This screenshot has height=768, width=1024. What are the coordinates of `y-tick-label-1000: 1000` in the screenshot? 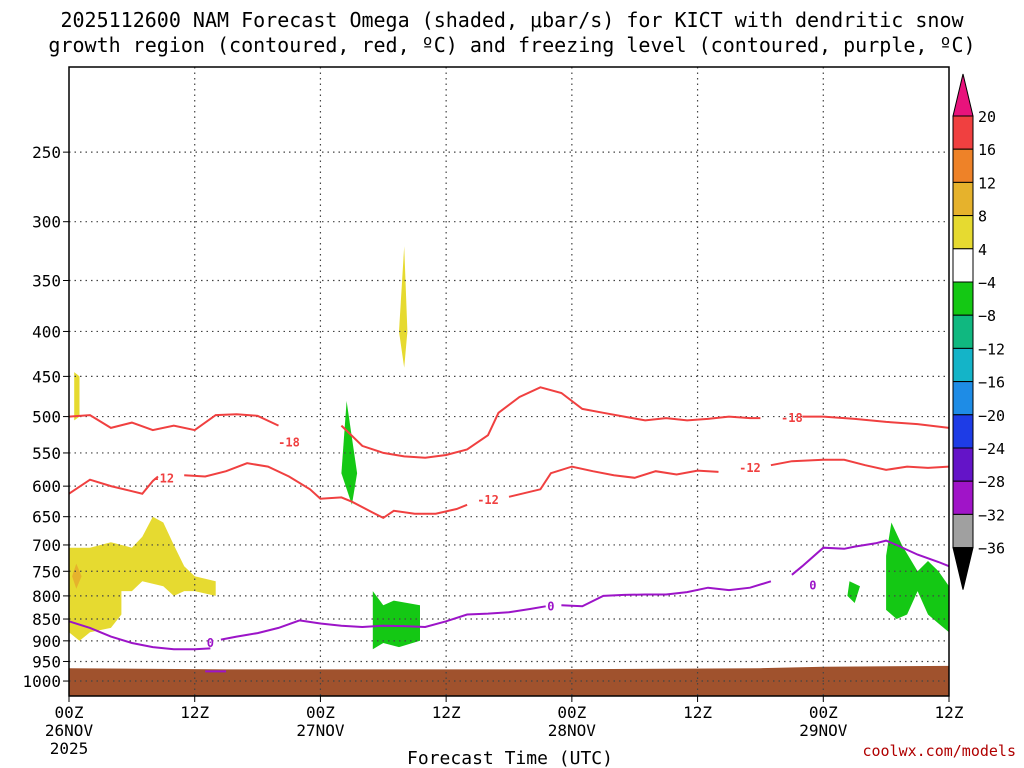 It's located at (41, 681).